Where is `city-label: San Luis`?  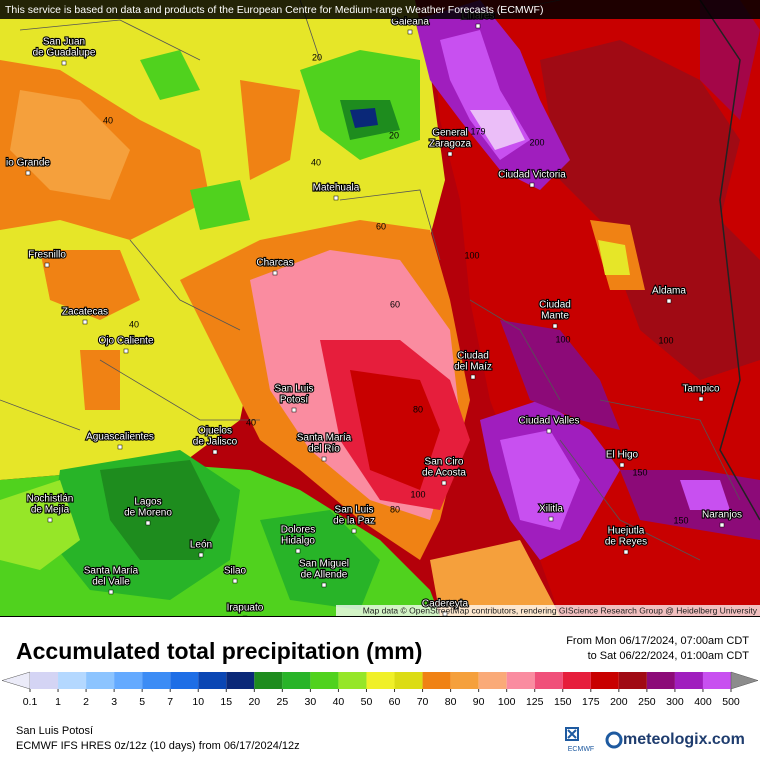 city-label: San Luis is located at coordinates (354, 510).